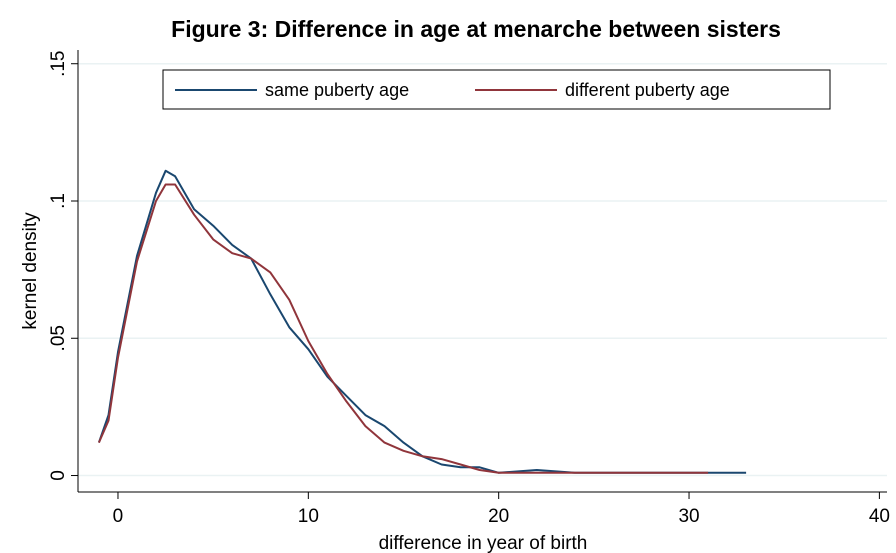  What do you see at coordinates (58, 201) in the screenshot?
I see `y-tick-label: .1` at bounding box center [58, 201].